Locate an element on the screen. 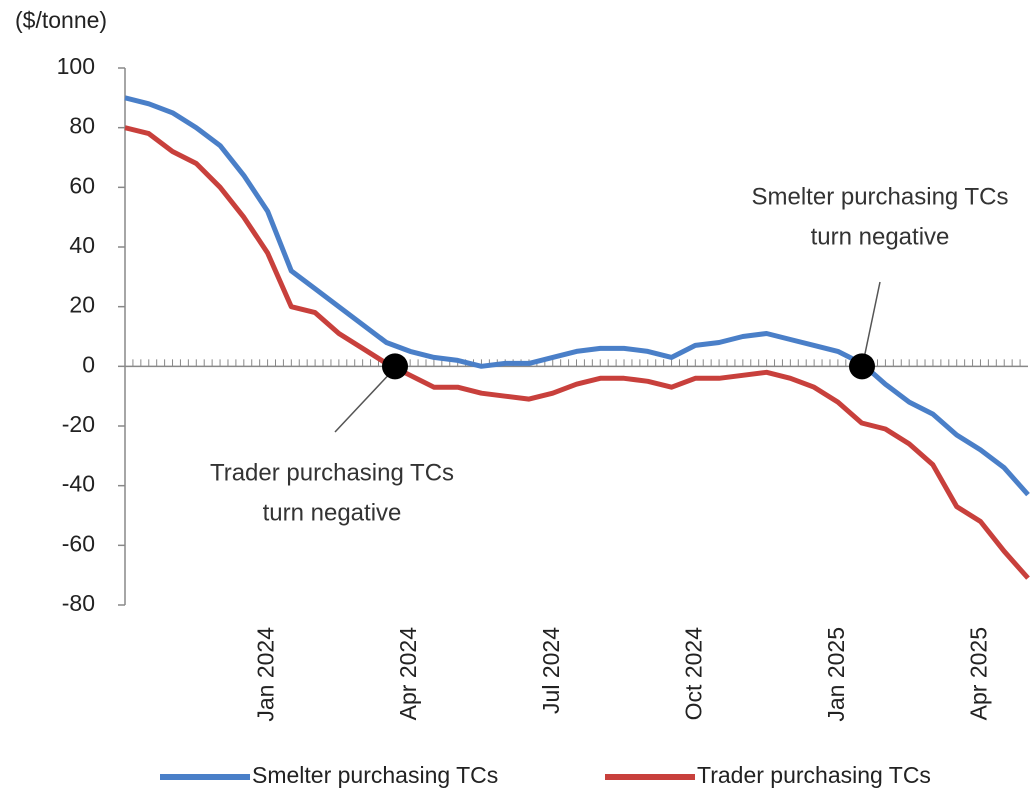  y-axis-label: ($/tonne) is located at coordinates (61, 20).